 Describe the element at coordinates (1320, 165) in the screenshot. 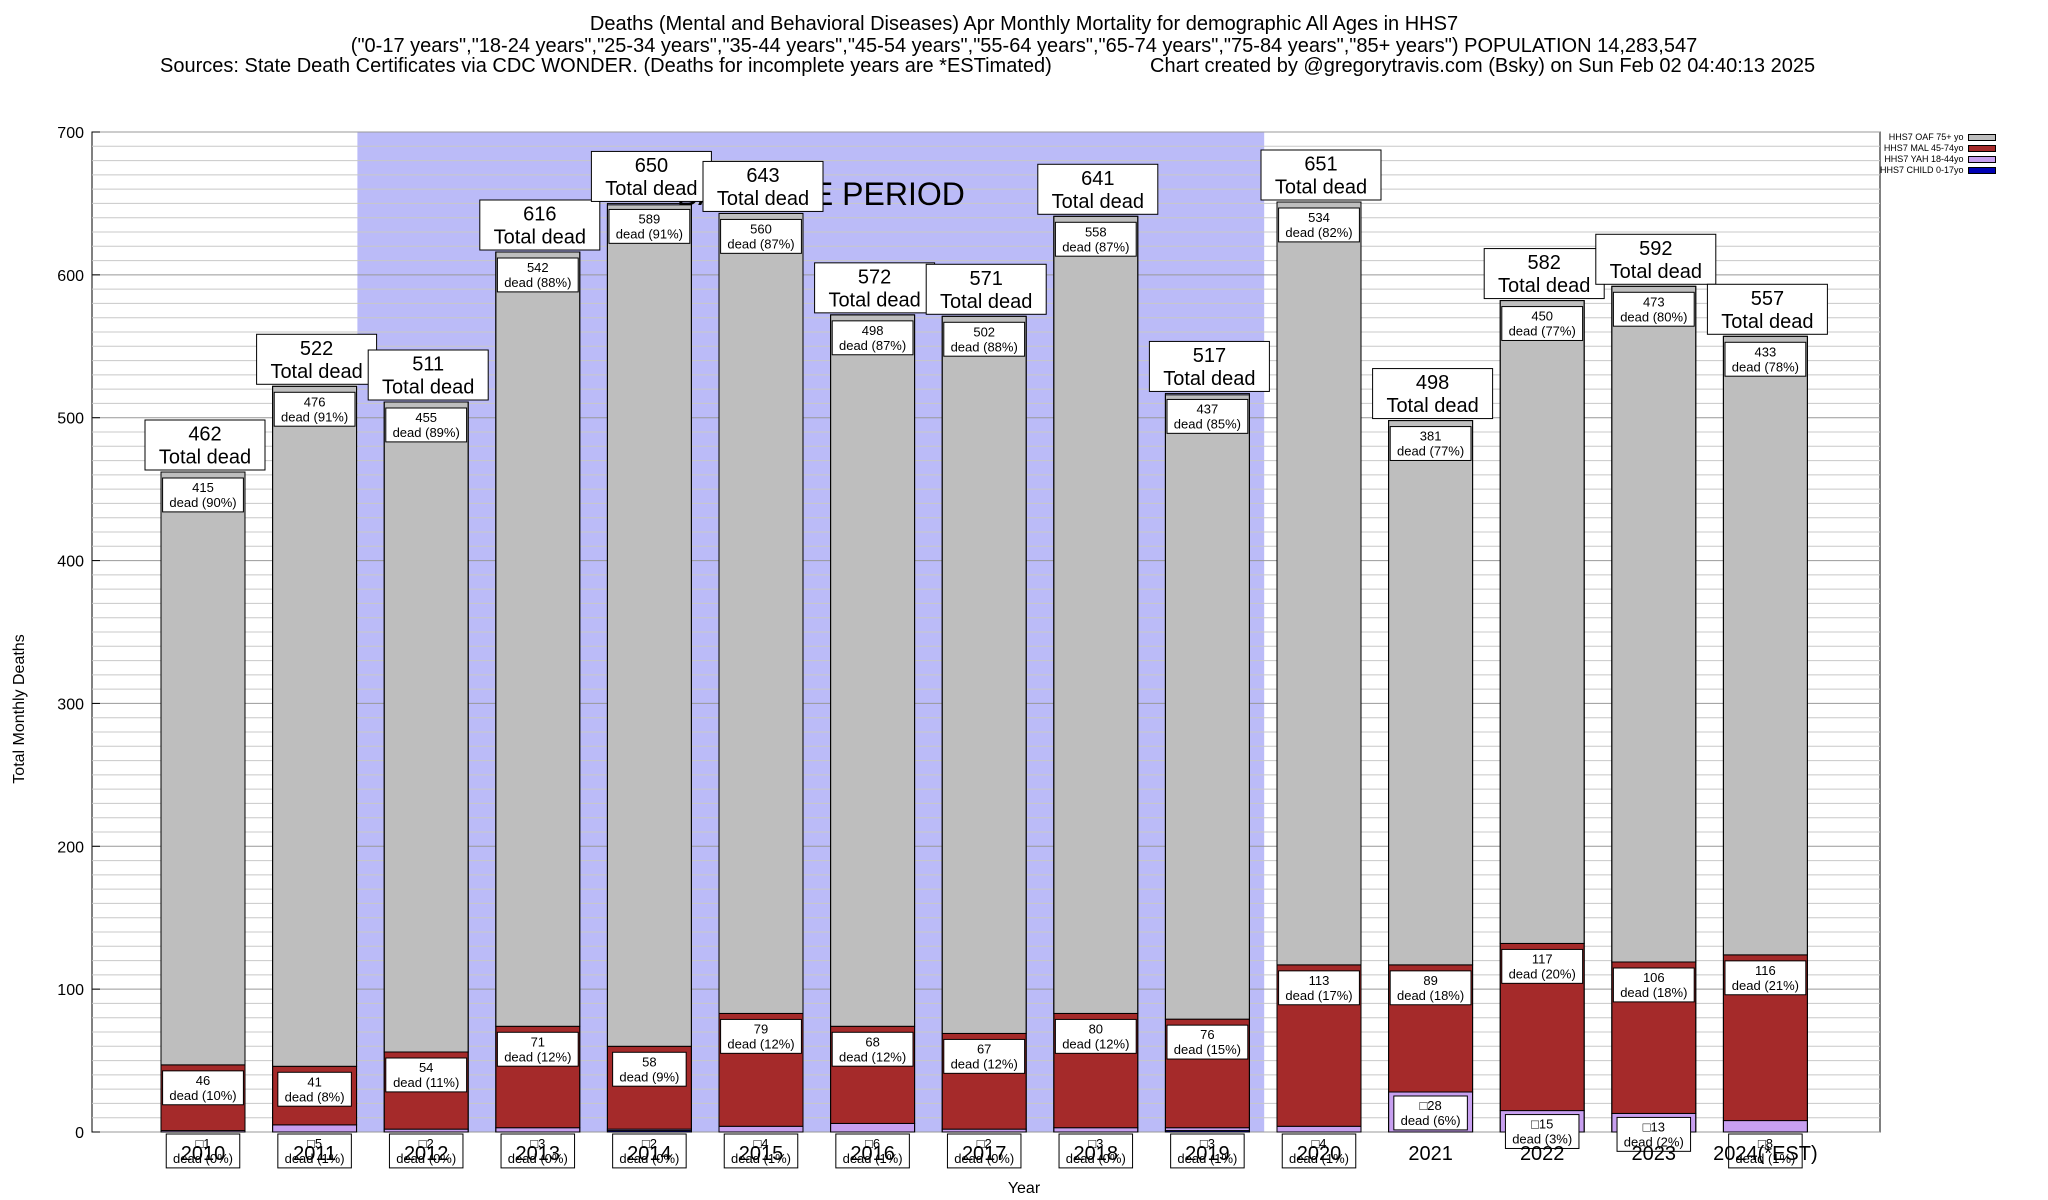

I see `total-label: 651` at that location.